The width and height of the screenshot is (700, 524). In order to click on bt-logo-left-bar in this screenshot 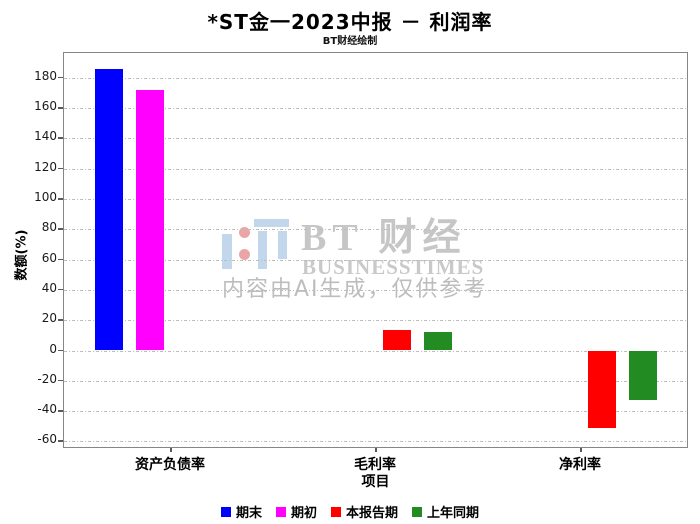, I will do `click(227, 251)`.